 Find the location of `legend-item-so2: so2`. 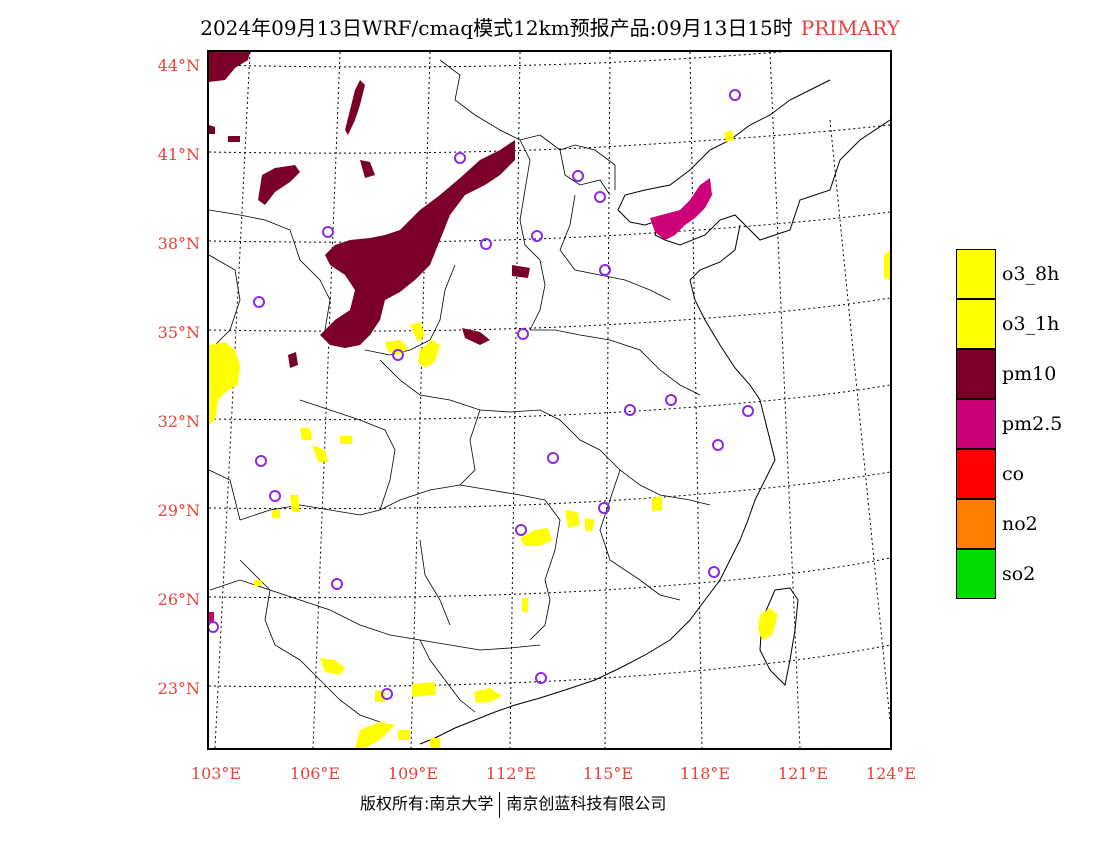

legend-item-so2: so2 is located at coordinates (1021, 574).